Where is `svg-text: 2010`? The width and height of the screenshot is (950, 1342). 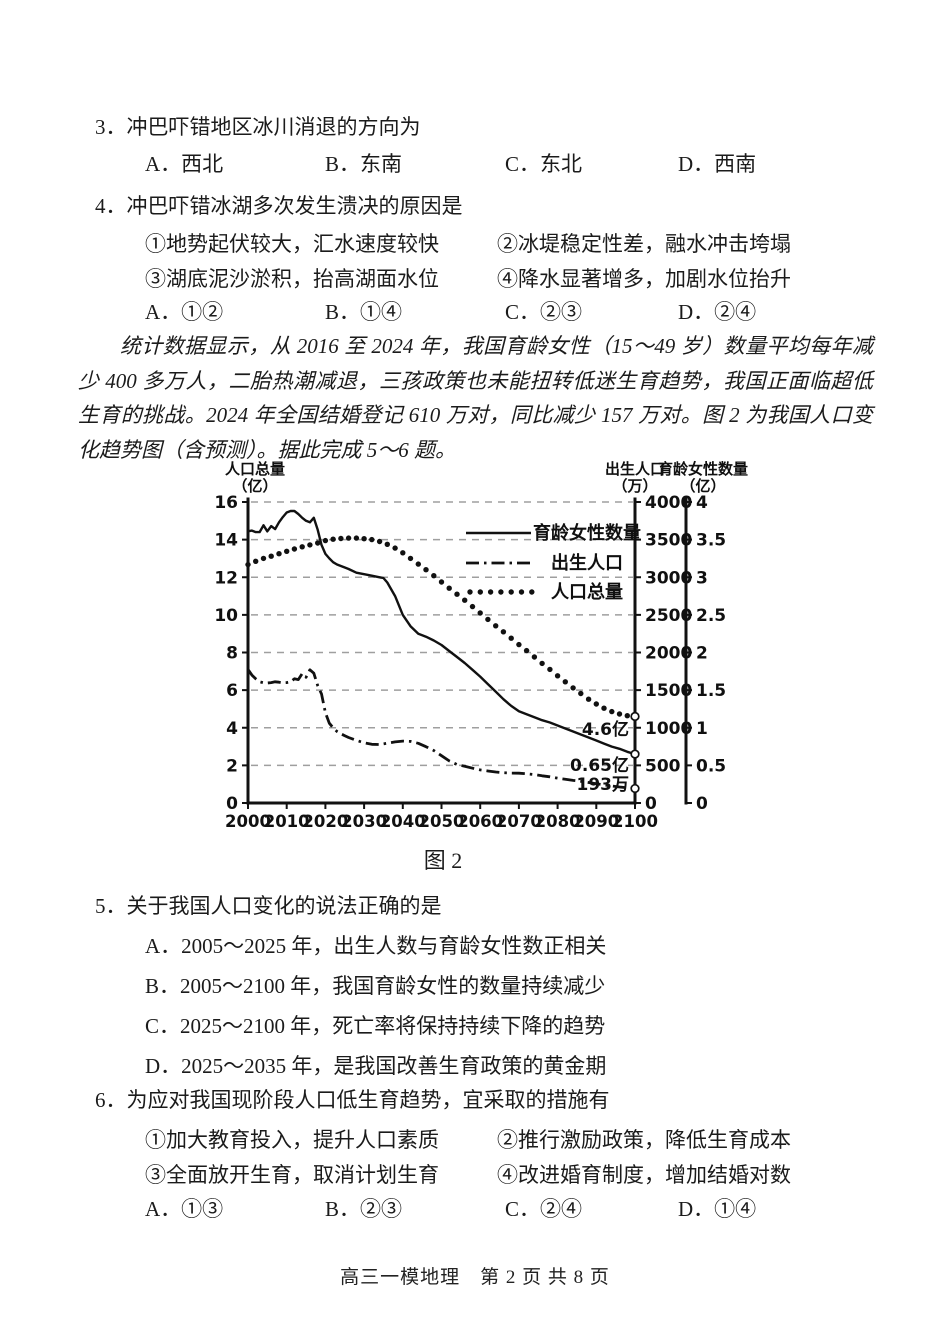
svg-text: 2010 is located at coordinates (287, 821).